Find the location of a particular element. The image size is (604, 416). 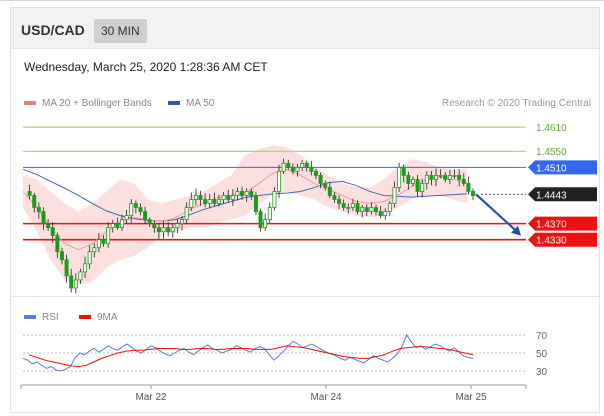

rsi-panel: 70 50 30 is located at coordinates (285, 354).